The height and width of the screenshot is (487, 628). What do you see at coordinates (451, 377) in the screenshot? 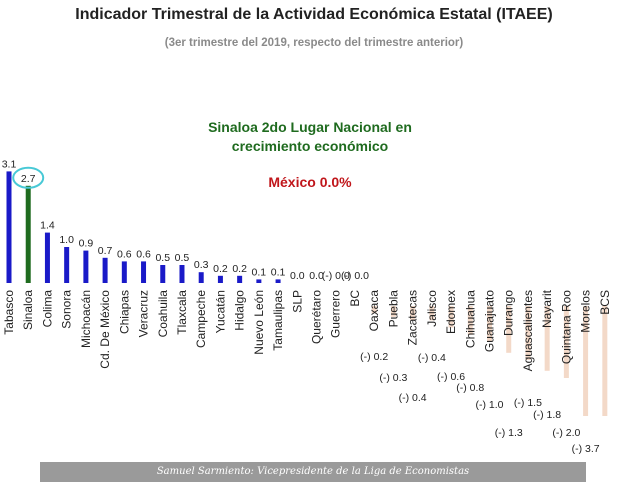
I see `value-label-23: (-) 0.6` at bounding box center [451, 377].